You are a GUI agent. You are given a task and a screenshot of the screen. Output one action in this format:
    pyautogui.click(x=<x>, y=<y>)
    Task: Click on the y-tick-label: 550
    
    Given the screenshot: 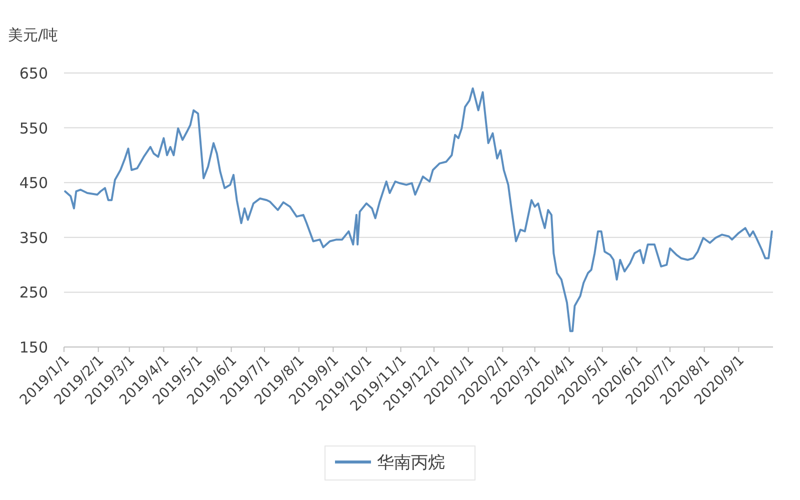 What is the action you would take?
    pyautogui.click(x=33, y=128)
    